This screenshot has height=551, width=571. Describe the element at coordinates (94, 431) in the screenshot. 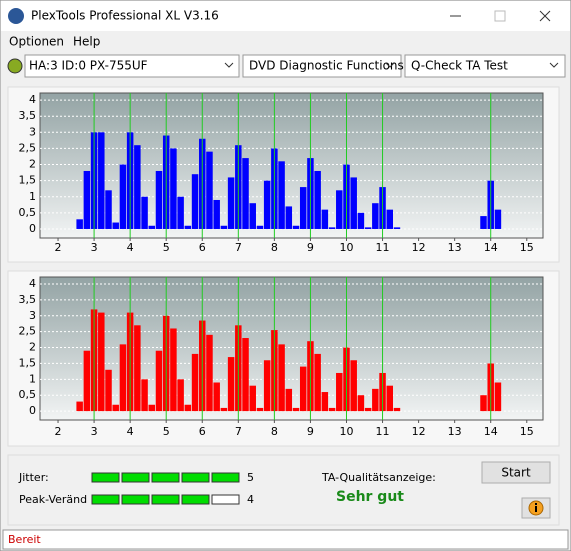

I see `x-tick-label: 3` at that location.